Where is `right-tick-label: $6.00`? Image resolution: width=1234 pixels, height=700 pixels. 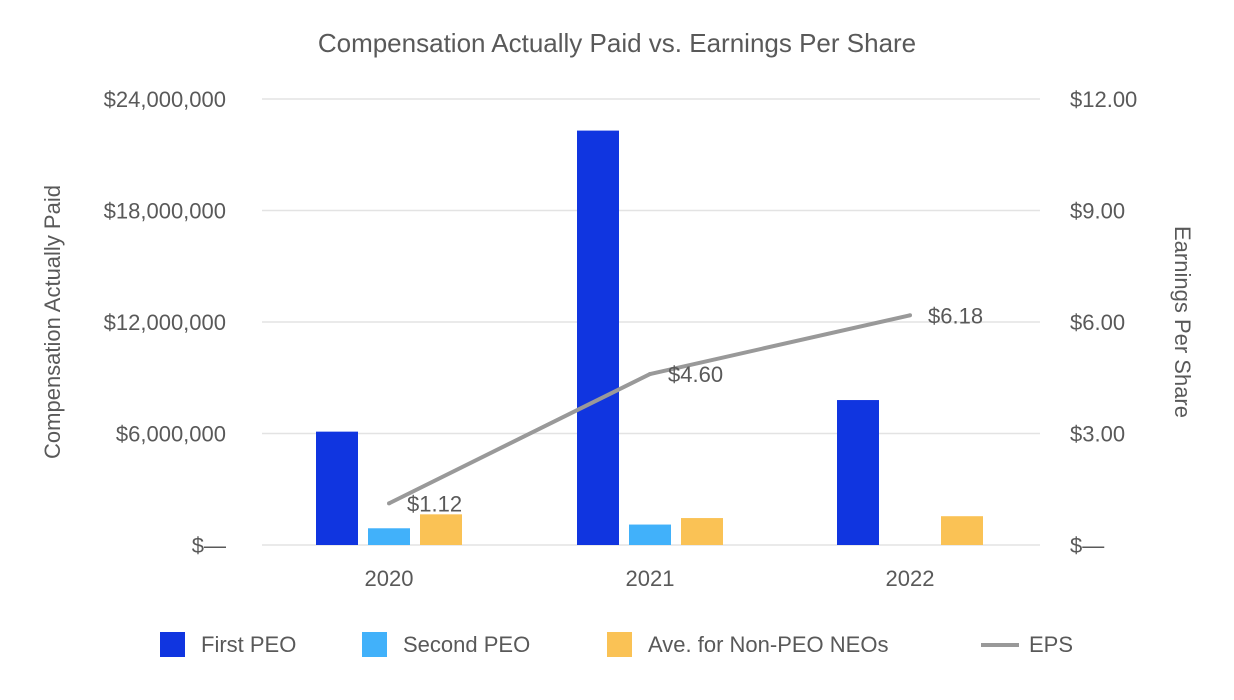
right-tick-label: $6.00 is located at coordinates (1097, 322).